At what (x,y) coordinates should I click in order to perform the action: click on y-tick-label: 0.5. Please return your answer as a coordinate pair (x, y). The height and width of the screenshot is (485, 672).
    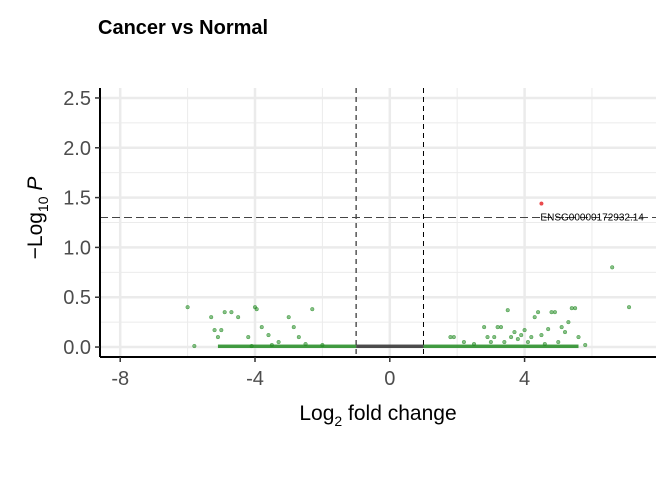
    Looking at the image, I should click on (77, 298).